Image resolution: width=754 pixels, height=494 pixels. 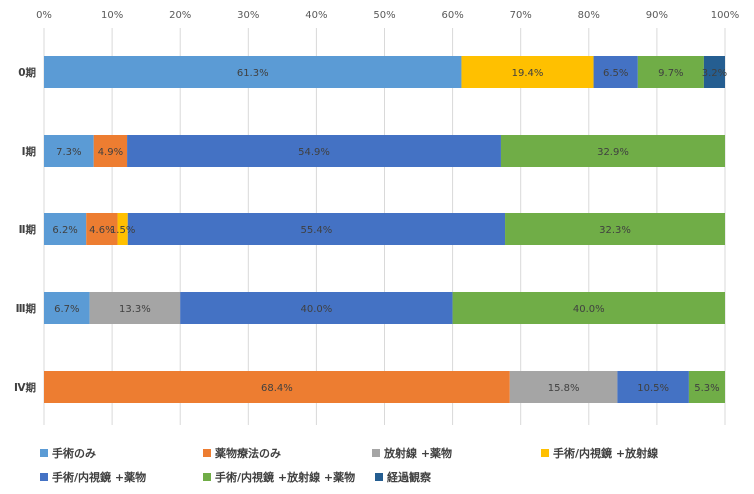 What do you see at coordinates (418, 453) in the screenshot?
I see `legend-label: 放射線 +薬物` at bounding box center [418, 453].